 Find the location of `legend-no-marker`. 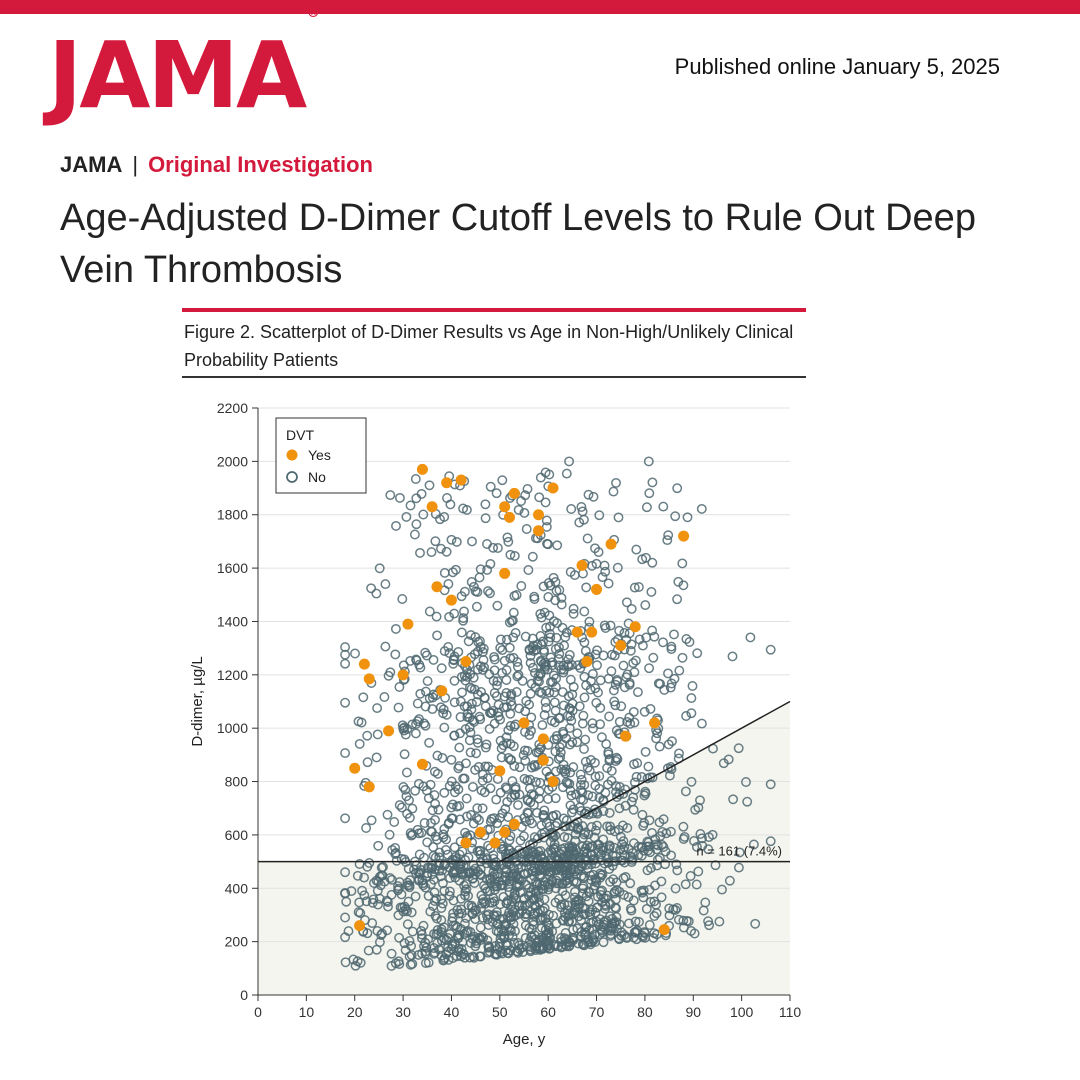

legend-no-marker is located at coordinates (292, 477).